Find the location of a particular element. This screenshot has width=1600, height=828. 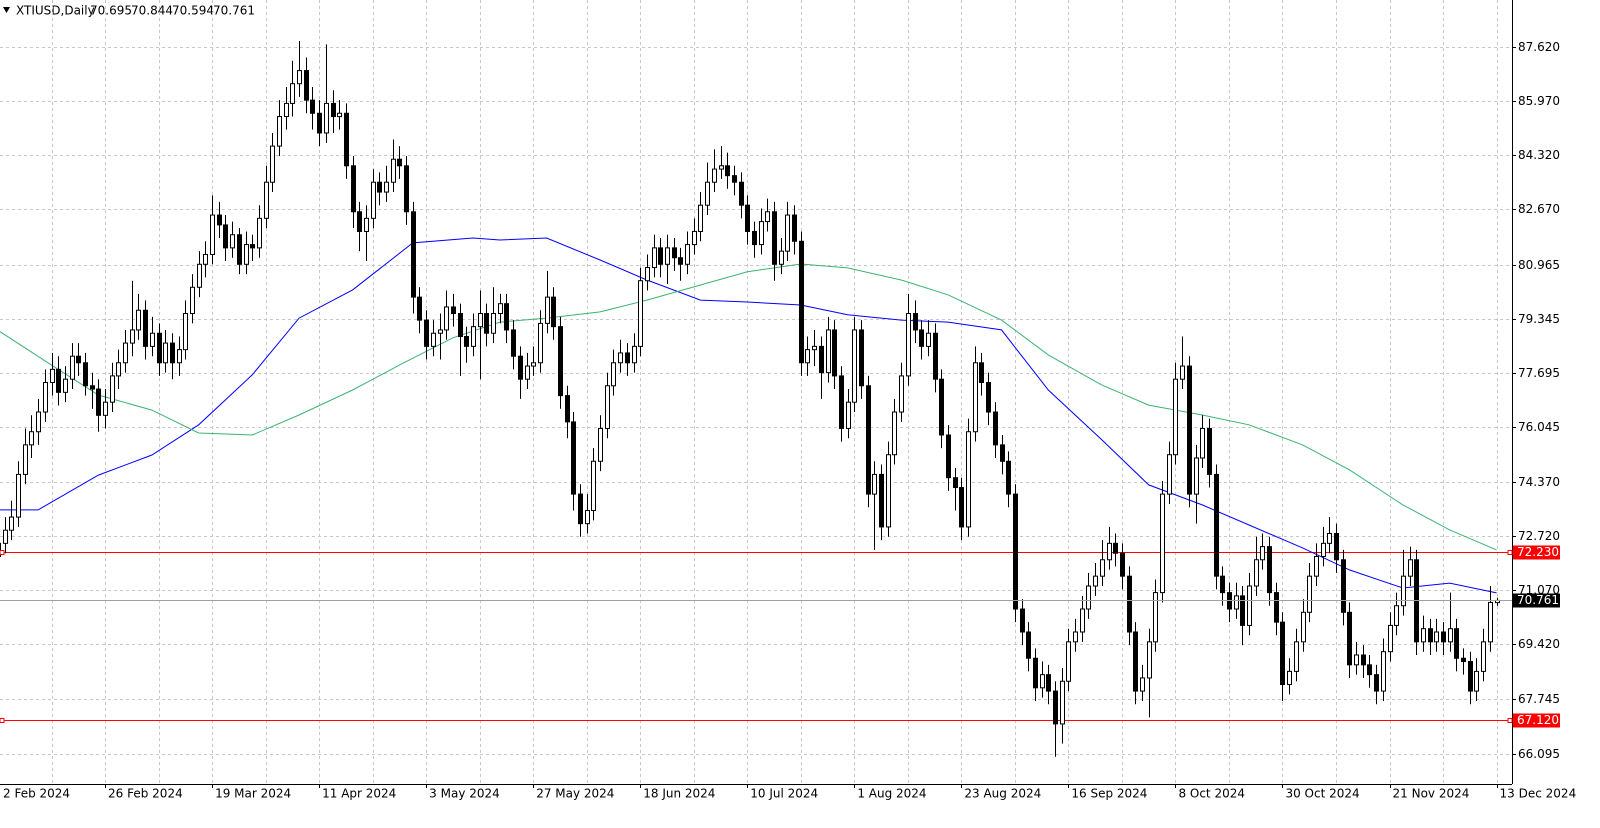

x-tick-label: 18 Jun 2024 is located at coordinates (679, 794).